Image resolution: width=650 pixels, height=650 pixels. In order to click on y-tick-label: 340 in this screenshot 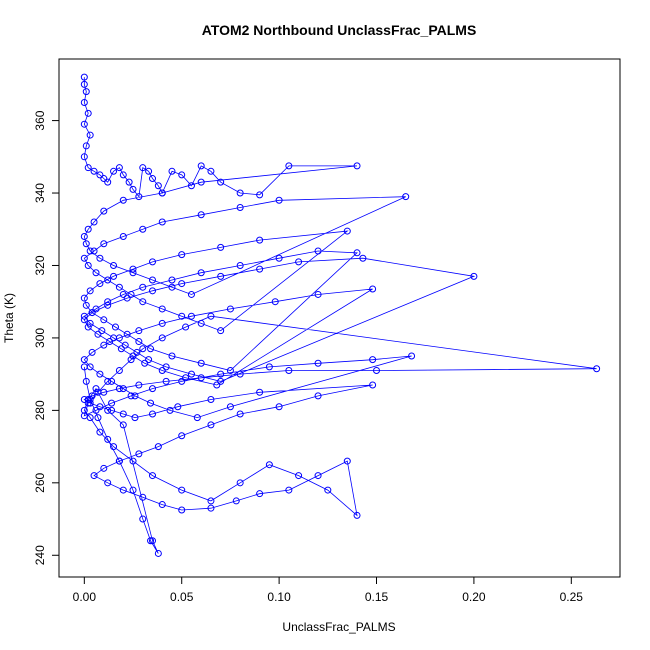, I will do `click(40, 193)`.